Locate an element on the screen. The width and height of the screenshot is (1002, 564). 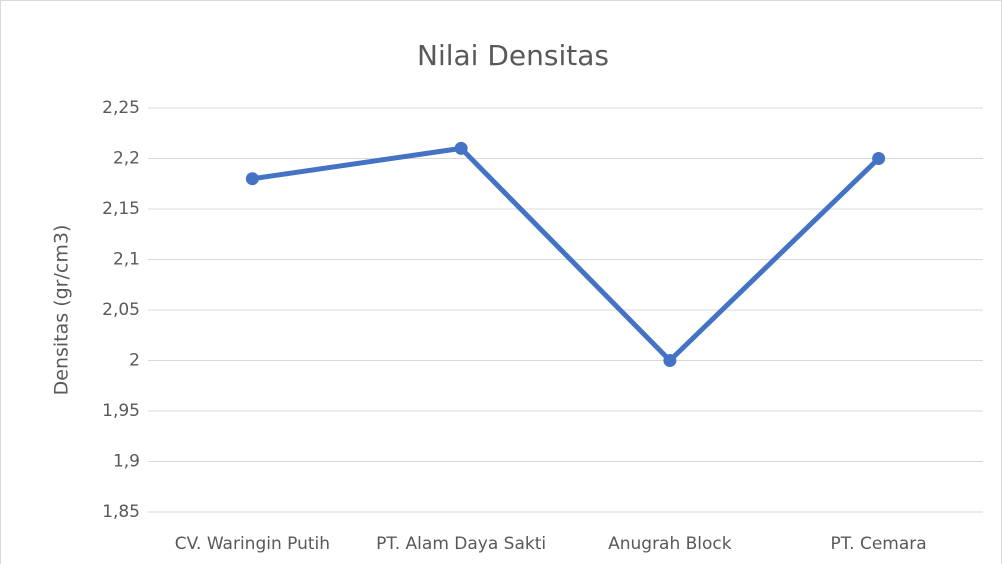
x-tick-label: Anugrah Block is located at coordinates (670, 544).